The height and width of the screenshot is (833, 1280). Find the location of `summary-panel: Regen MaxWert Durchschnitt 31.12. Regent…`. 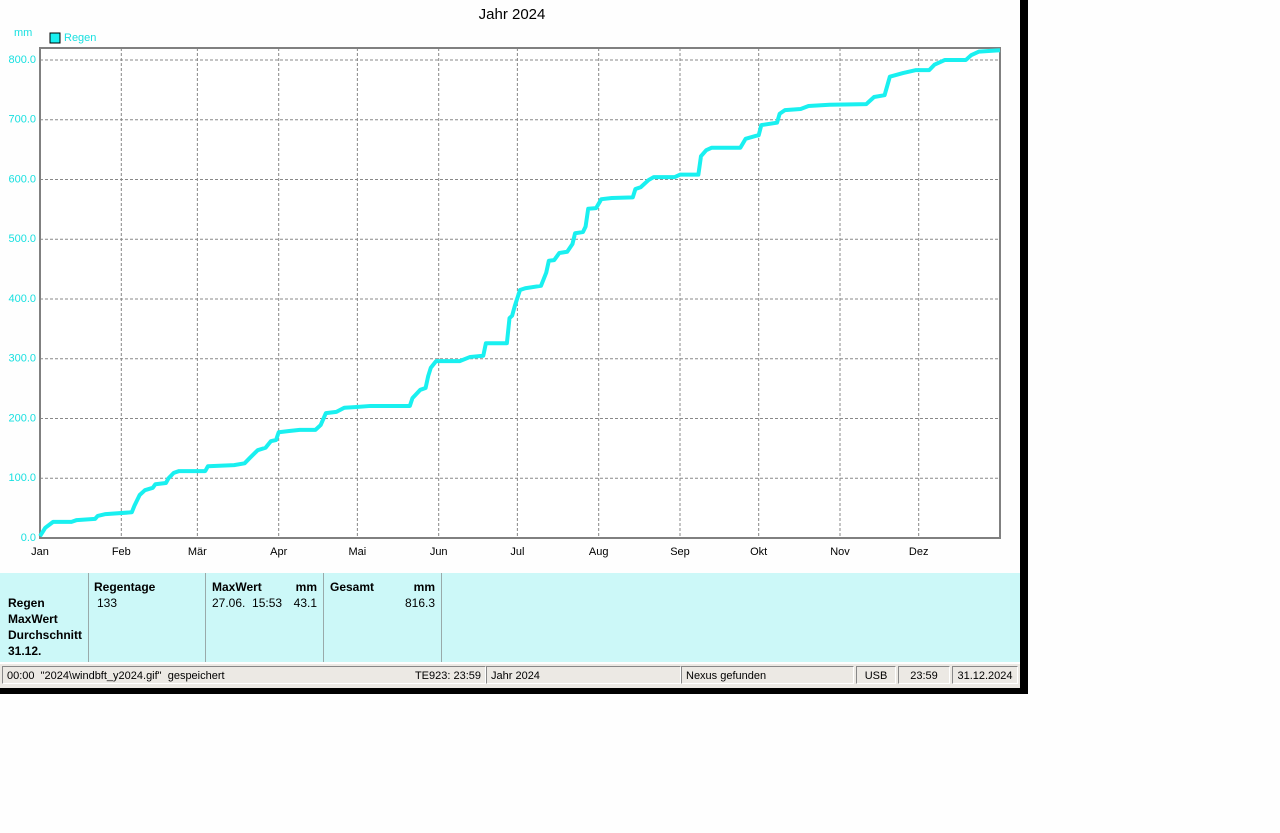

summary-panel: Regen MaxWert Durchschnitt 31.12. Regent… is located at coordinates (510, 617).